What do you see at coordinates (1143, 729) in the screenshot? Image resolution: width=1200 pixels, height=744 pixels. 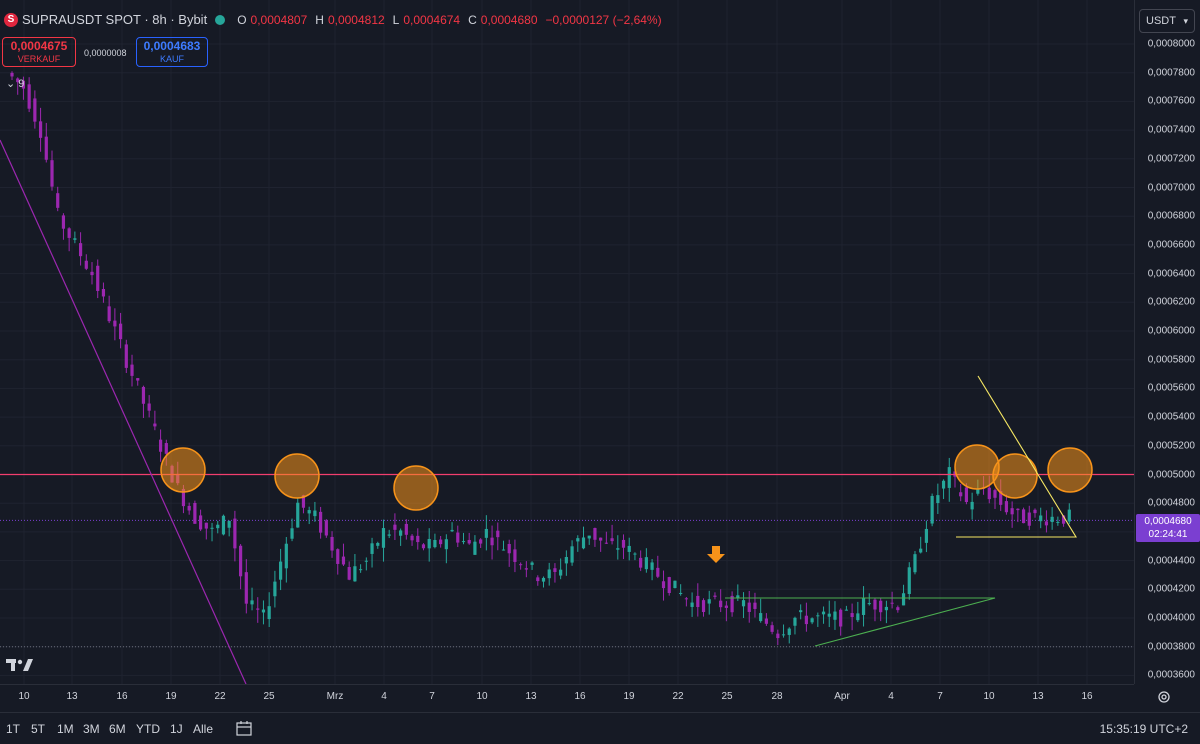 I see `clock-readout: 15:35:19 UTC+2` at bounding box center [1143, 729].